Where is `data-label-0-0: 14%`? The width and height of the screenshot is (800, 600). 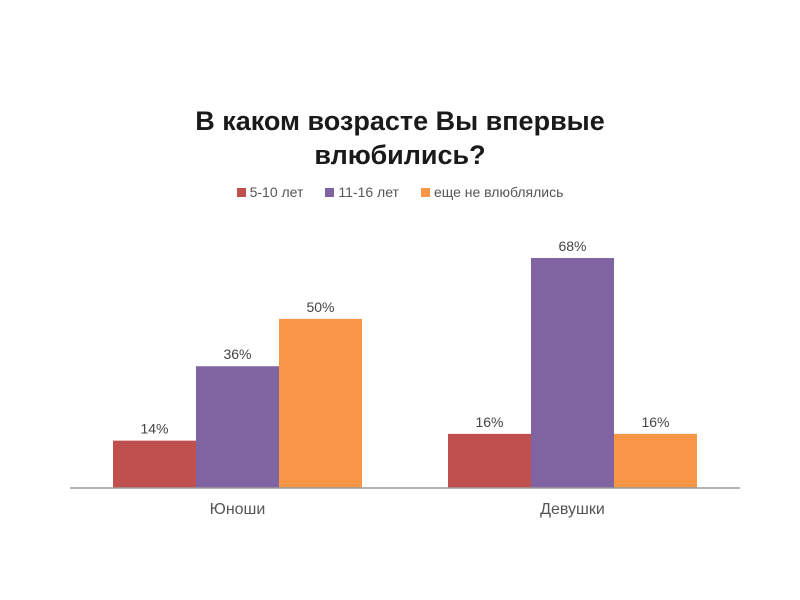
data-label-0-0: 14% is located at coordinates (154, 429).